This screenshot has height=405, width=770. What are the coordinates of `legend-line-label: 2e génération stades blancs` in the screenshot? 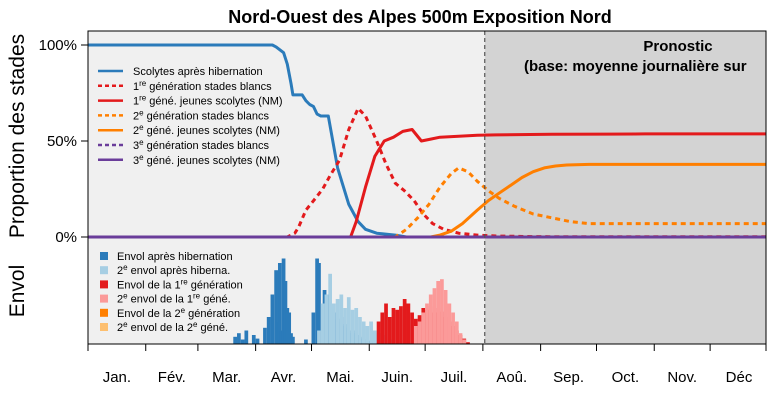 It's located at (201, 115).